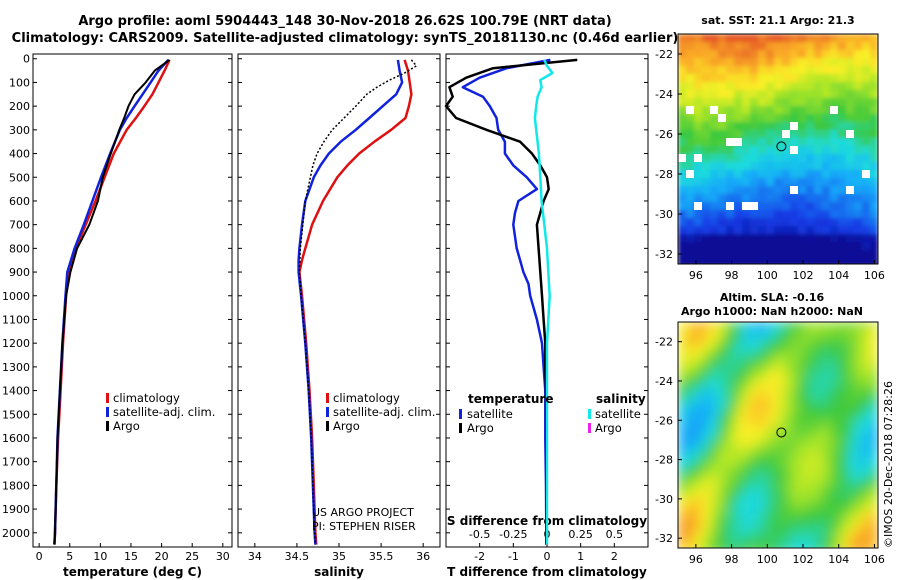 The width and height of the screenshot is (900, 580). What do you see at coordinates (513, 534) in the screenshot?
I see `s-diff-tick-label: -0.25` at bounding box center [513, 534].